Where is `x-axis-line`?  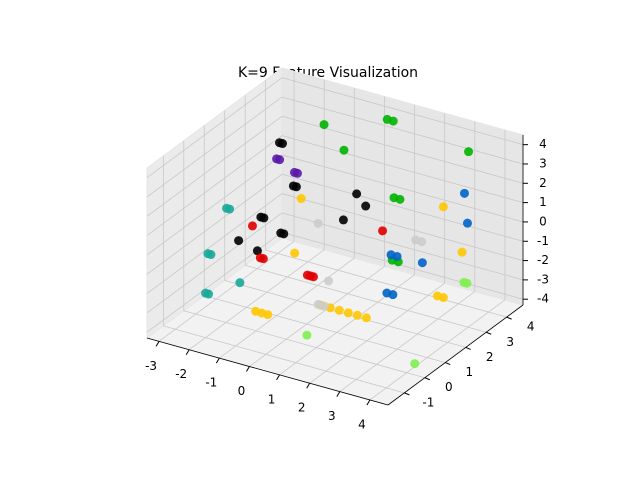 x-axis-line is located at coordinates (267, 371).